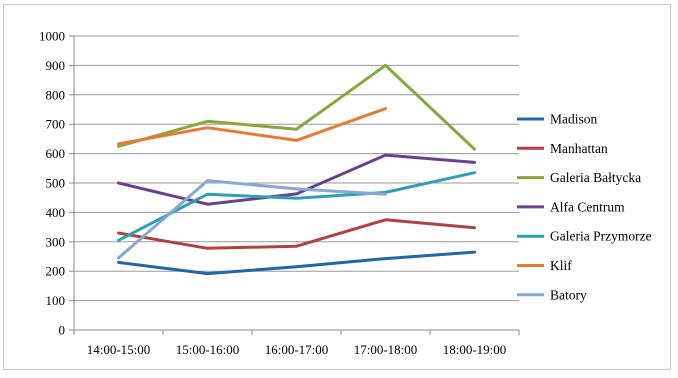 The height and width of the screenshot is (378, 678). I want to click on y-tick-label: 0, so click(62, 330).